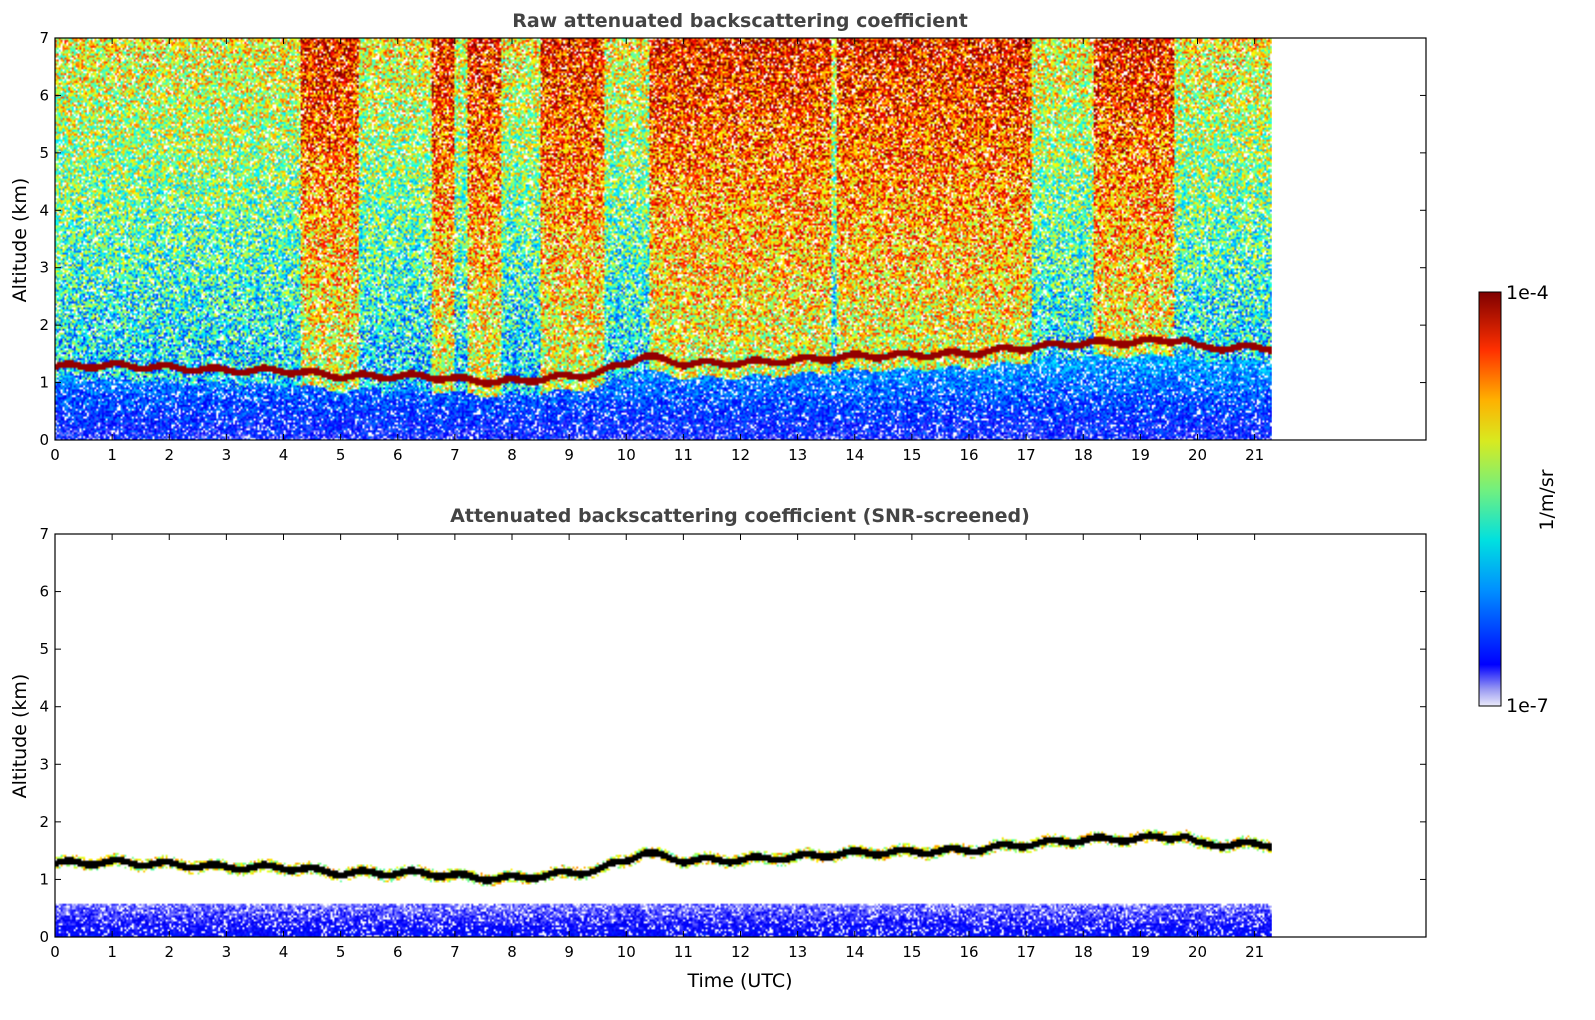 The height and width of the screenshot is (1020, 1595). I want to click on screened-y-axis-label: Altitude (km), so click(20, 736).